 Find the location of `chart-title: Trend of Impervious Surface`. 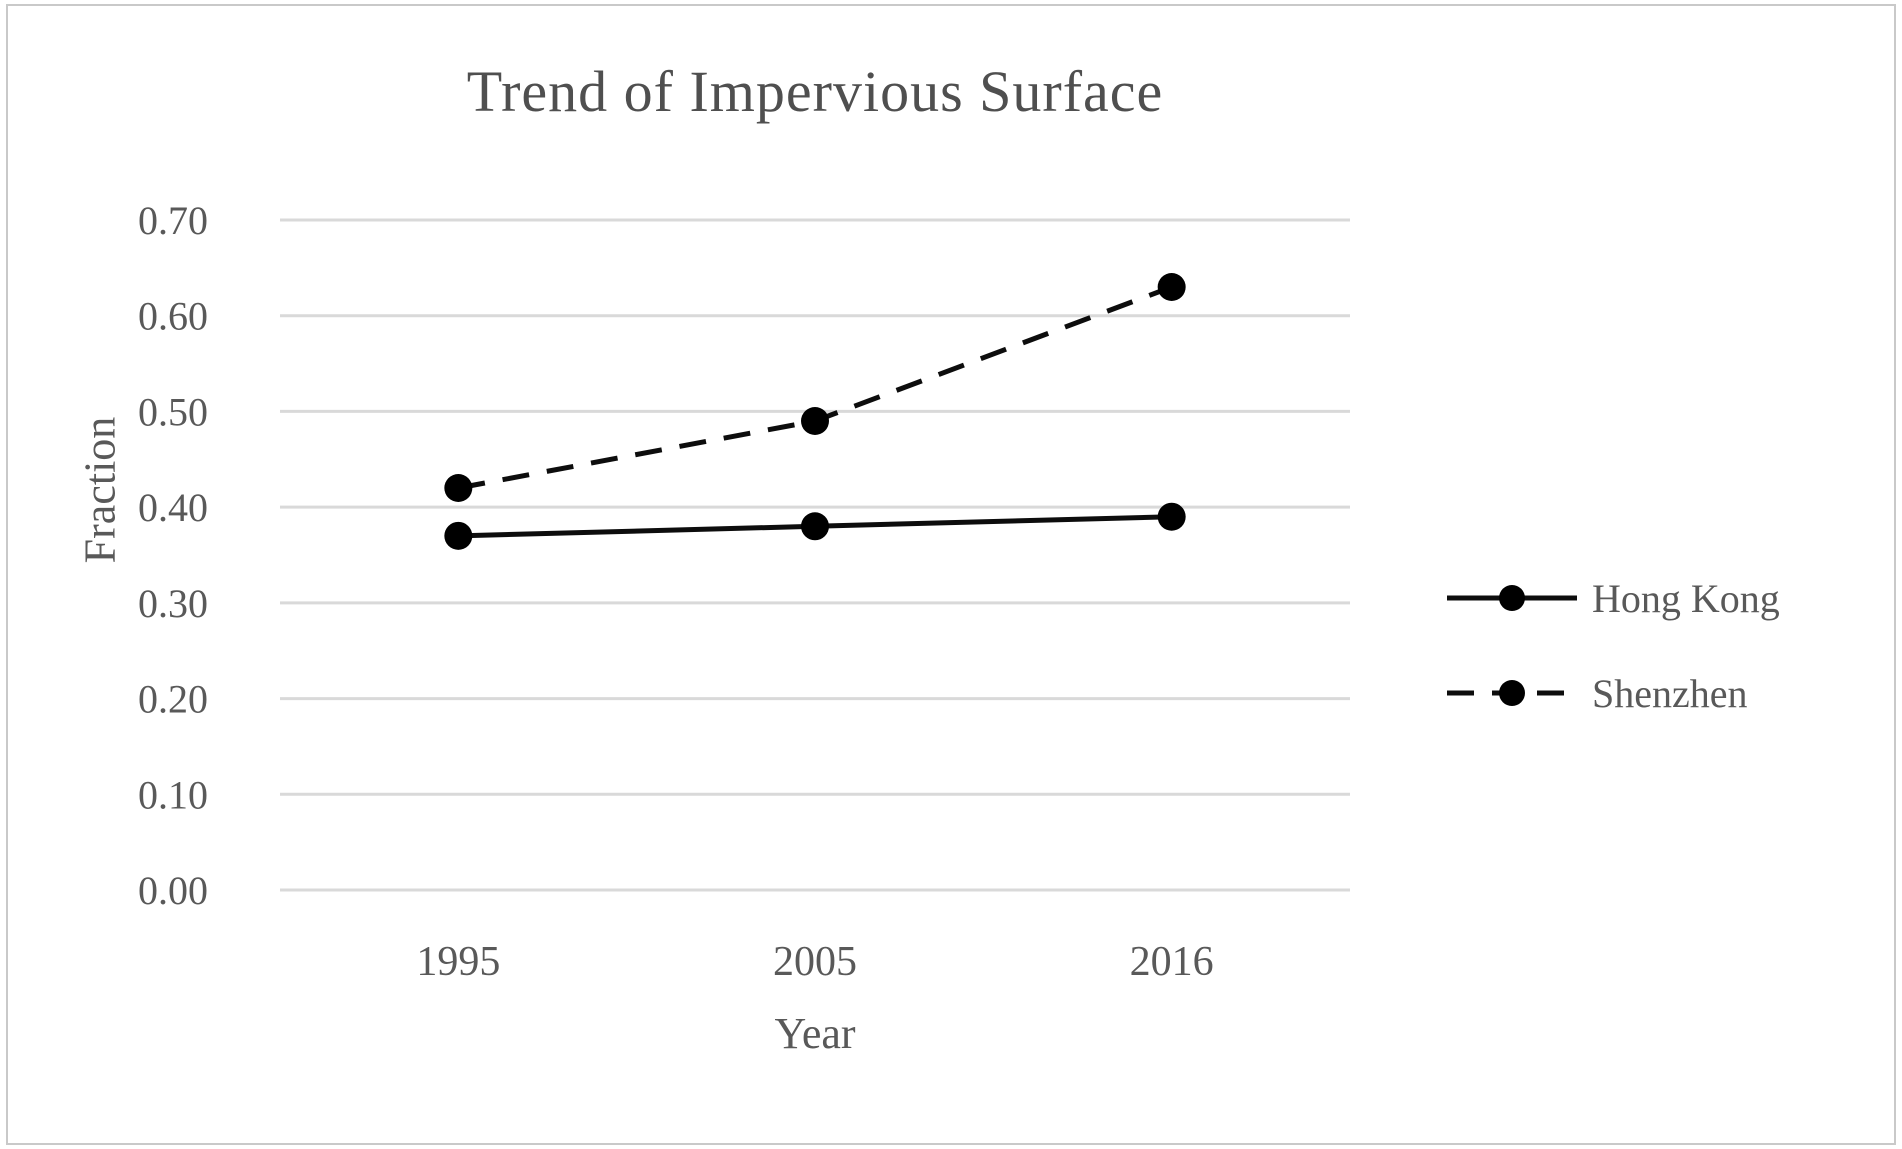

chart-title: Trend of Impervious Surface is located at coordinates (815, 91).